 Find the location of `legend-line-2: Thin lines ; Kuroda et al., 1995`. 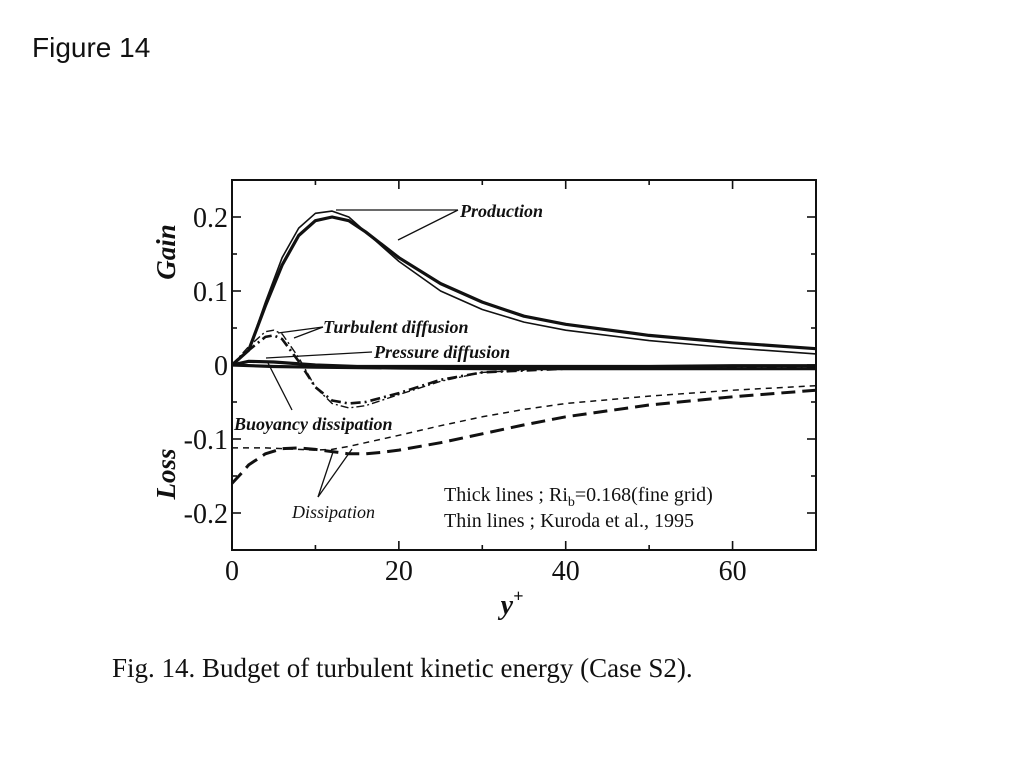

legend-line-2: Thin lines ; Kuroda et al., 1995 is located at coordinates (569, 521).